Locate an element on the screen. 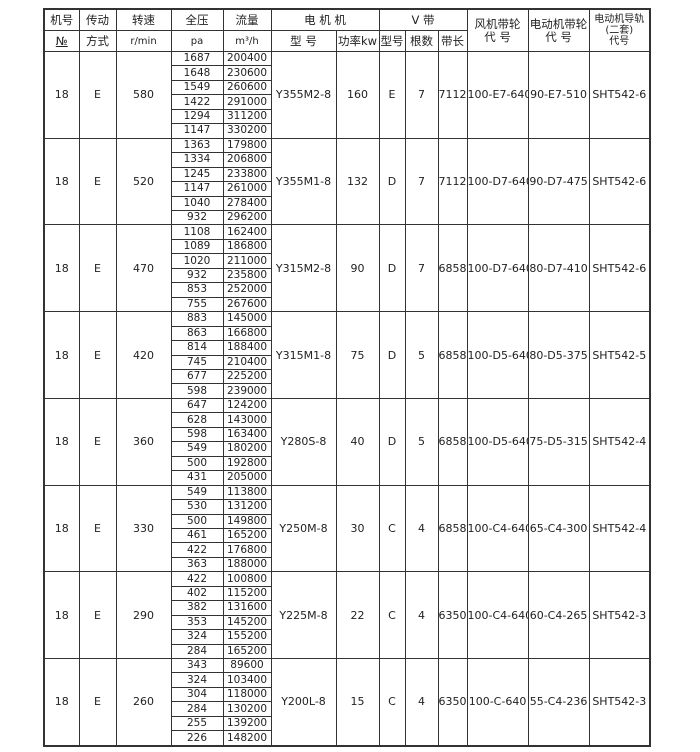 The width and height of the screenshot is (700, 752). flow-cell: 176800 is located at coordinates (247, 550).